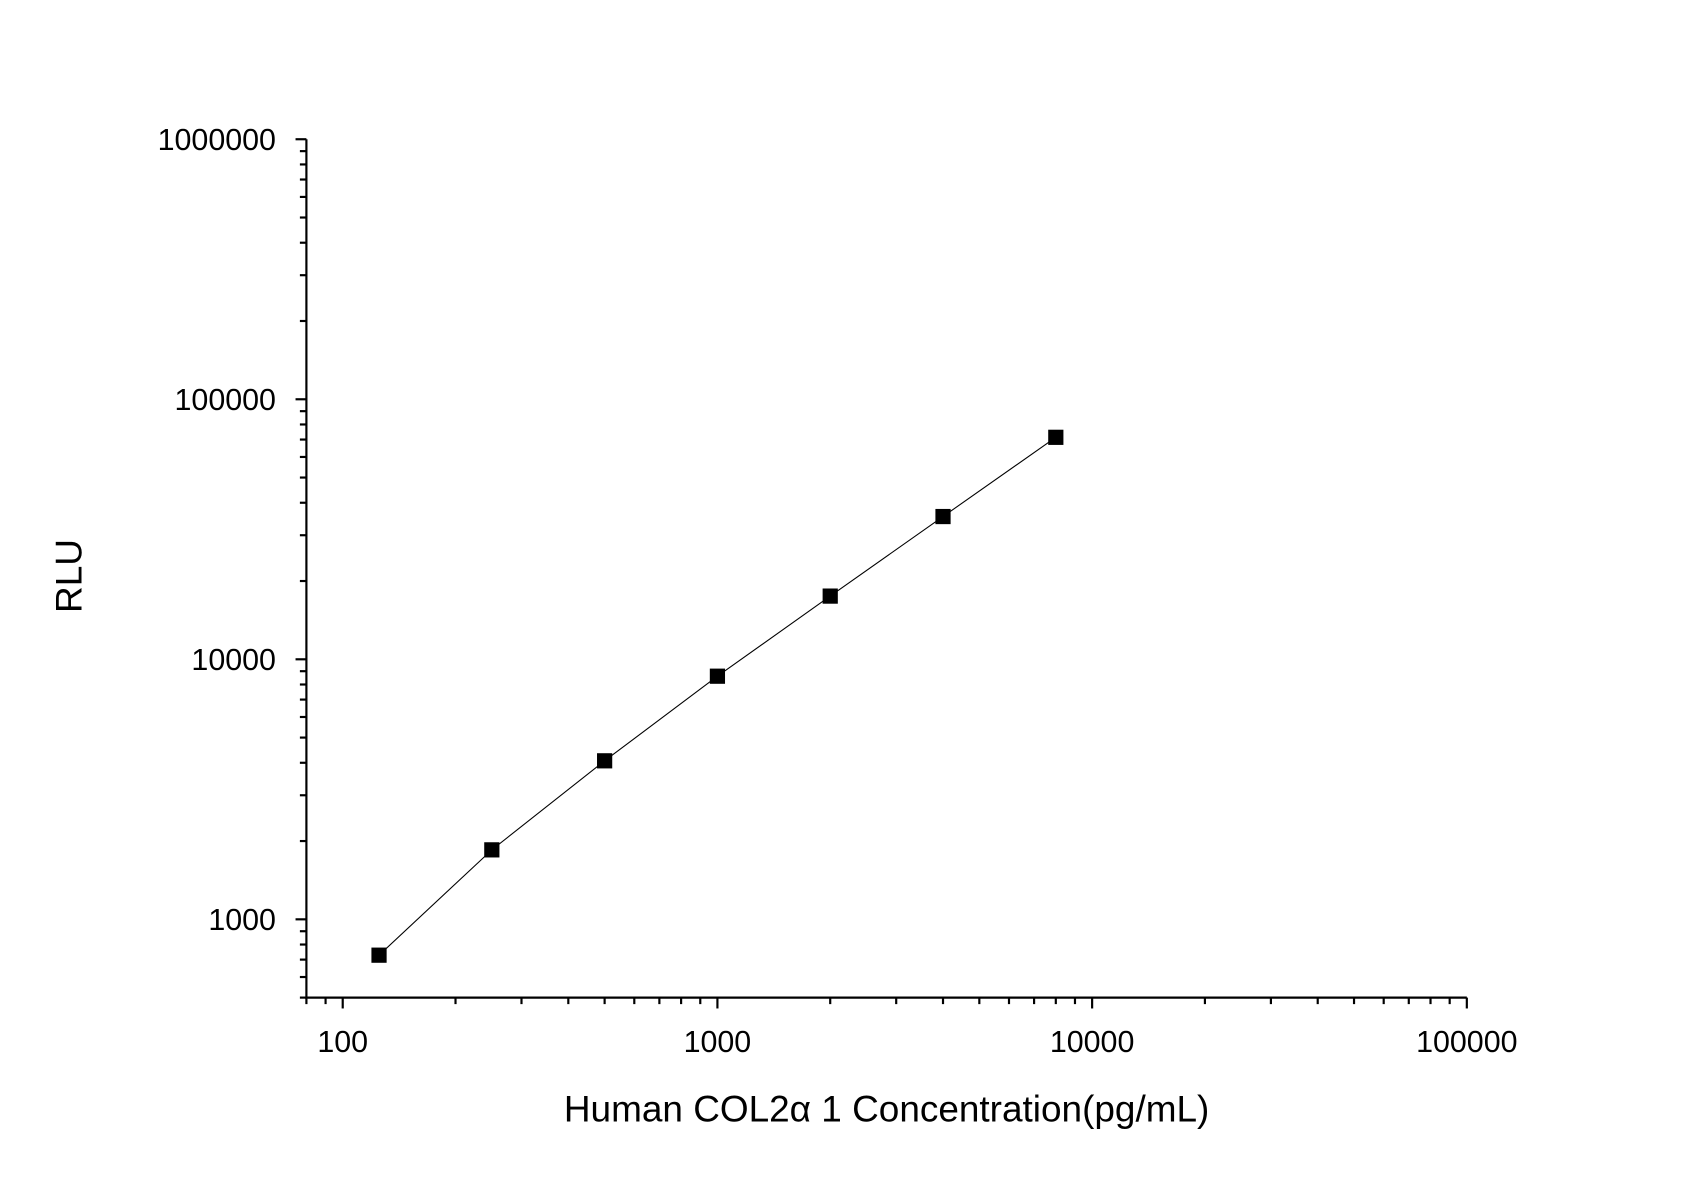 Image resolution: width=1695 pixels, height=1189 pixels. Describe the element at coordinates (233, 660) in the screenshot. I see `y-tick-label: 10000` at that location.